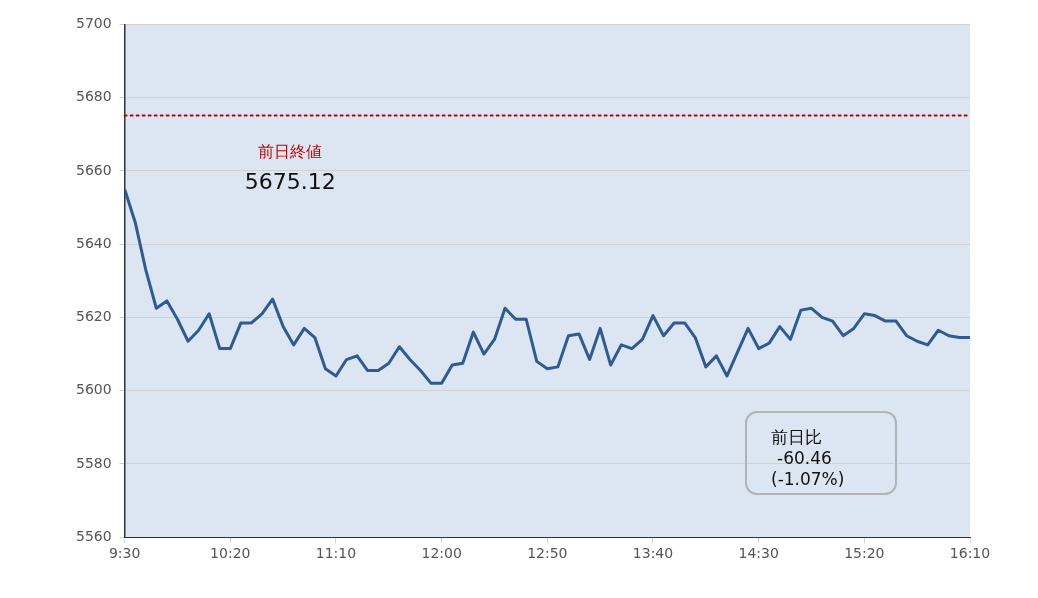 This screenshot has width=1038, height=598. Describe the element at coordinates (93, 535) in the screenshot. I see `y-tick-label: 5560` at that location.